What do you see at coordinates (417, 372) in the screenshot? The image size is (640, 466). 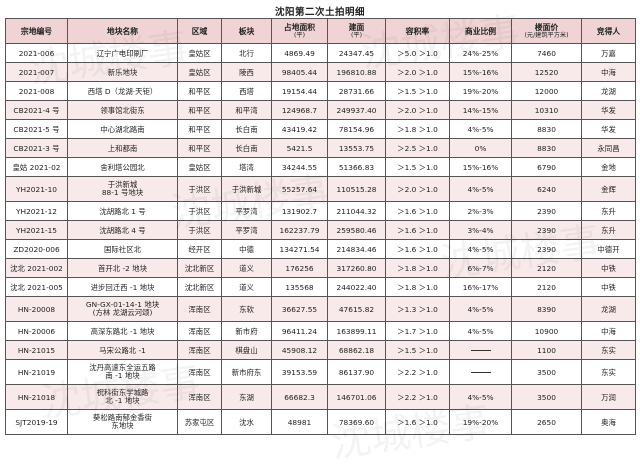 I see `cell-far: ＞2.2 ＞1.0` at bounding box center [417, 372].